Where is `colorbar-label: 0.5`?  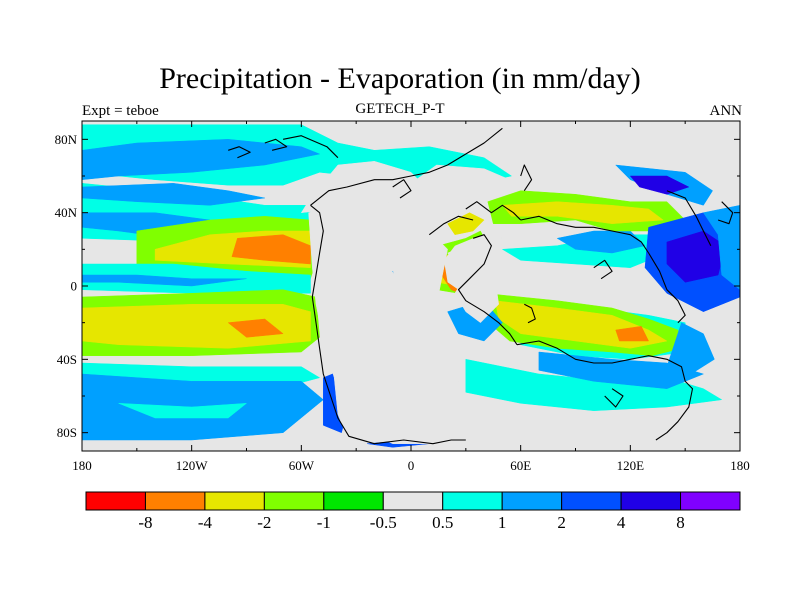 colorbar-label: 0.5 is located at coordinates (442, 522).